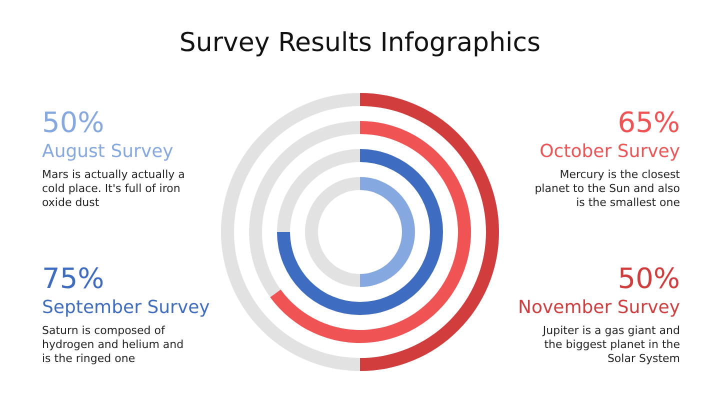  I want to click on text: Jupiter is a gas giant and the biggest planet in the Solar System, so click(610, 345).